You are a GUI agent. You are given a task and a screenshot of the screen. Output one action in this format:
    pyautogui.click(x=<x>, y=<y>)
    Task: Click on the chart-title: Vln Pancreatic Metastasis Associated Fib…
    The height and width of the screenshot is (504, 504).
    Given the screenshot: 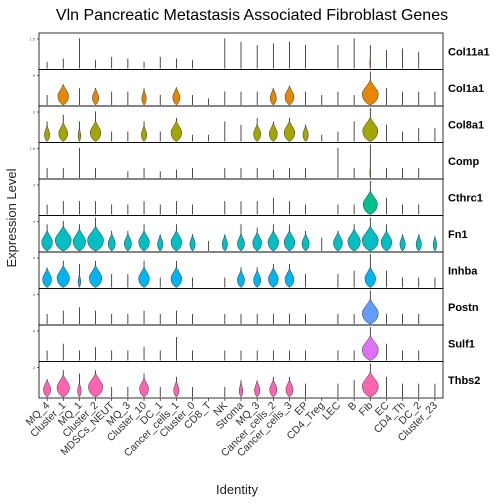 What is the action you would take?
    pyautogui.click(x=252, y=15)
    